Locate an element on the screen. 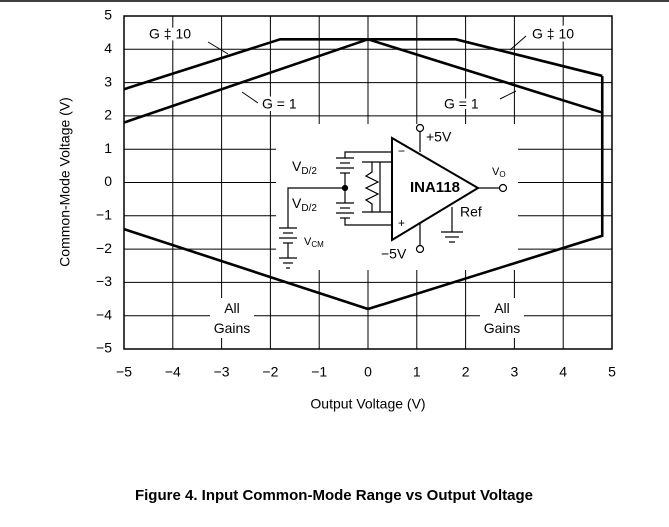 The width and height of the screenshot is (669, 527). y-tick-label: −3 is located at coordinates (104, 281).